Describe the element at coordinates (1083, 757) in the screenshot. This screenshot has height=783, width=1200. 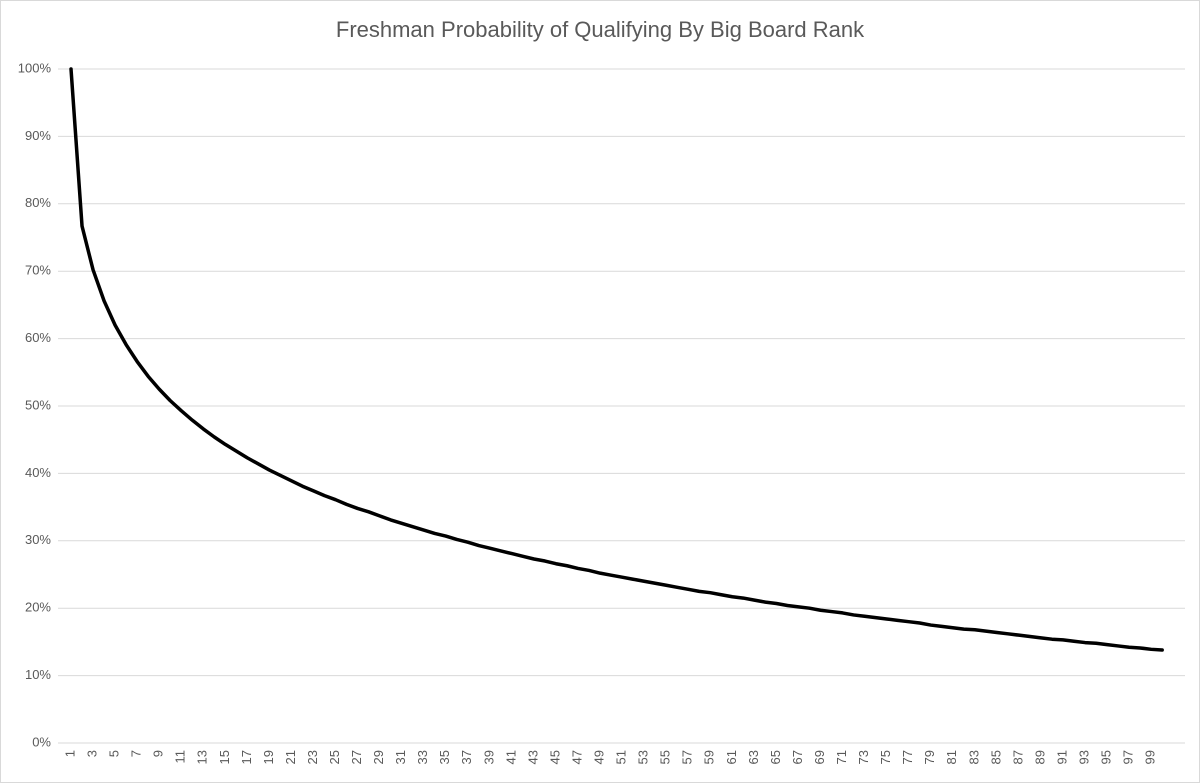
I see `x-tick-label: 93` at that location.